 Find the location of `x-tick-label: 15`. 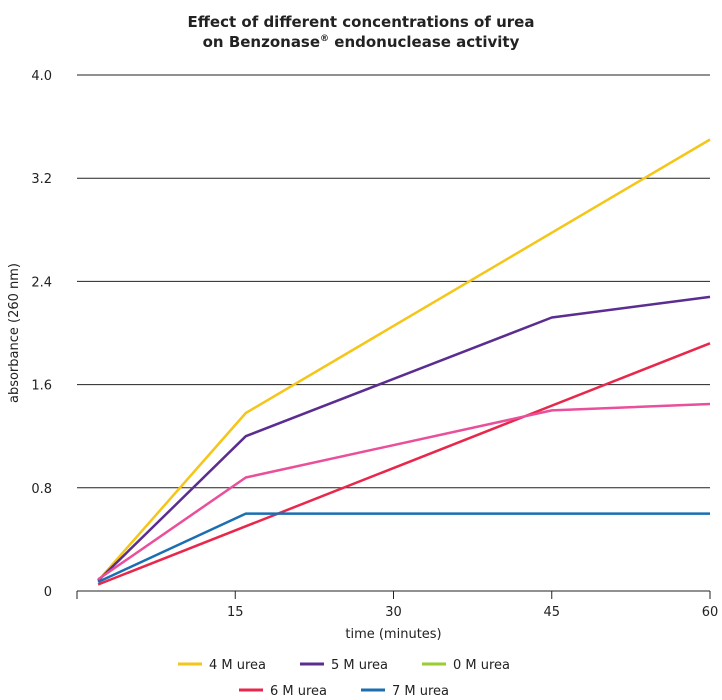

x-tick-label: 15 is located at coordinates (235, 612).